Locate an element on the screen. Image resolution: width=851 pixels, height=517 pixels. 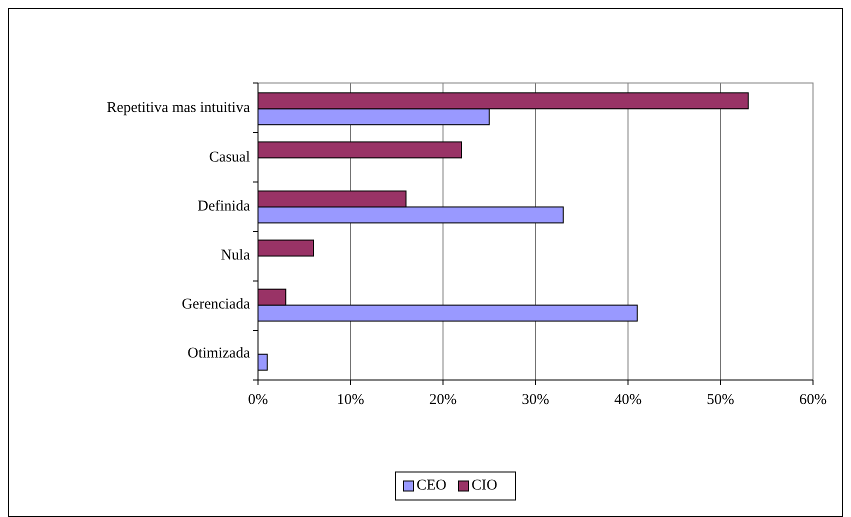
legend-label: CIO is located at coordinates (485, 485).